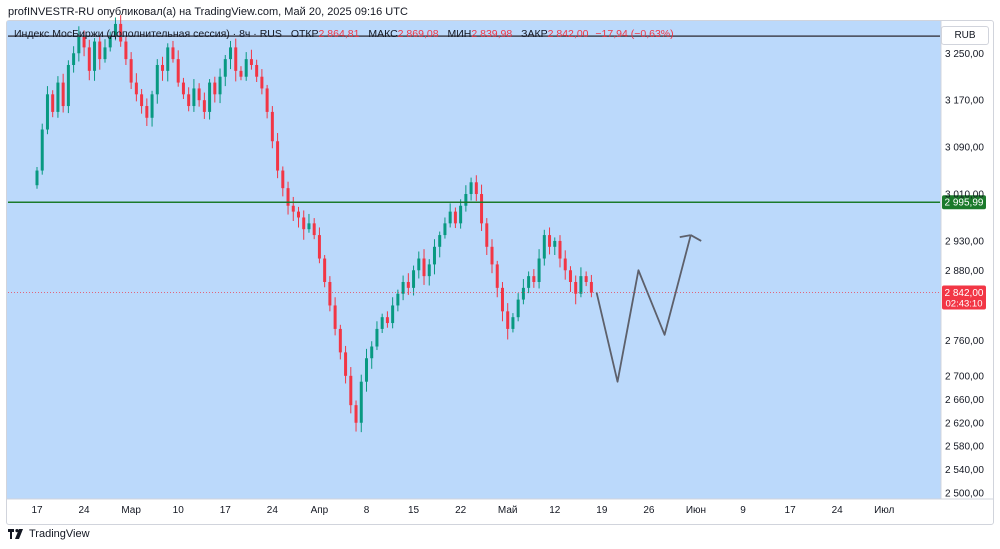  Describe the element at coordinates (568, 34) in the screenshot. I see `close-value: 2 842,00` at that location.